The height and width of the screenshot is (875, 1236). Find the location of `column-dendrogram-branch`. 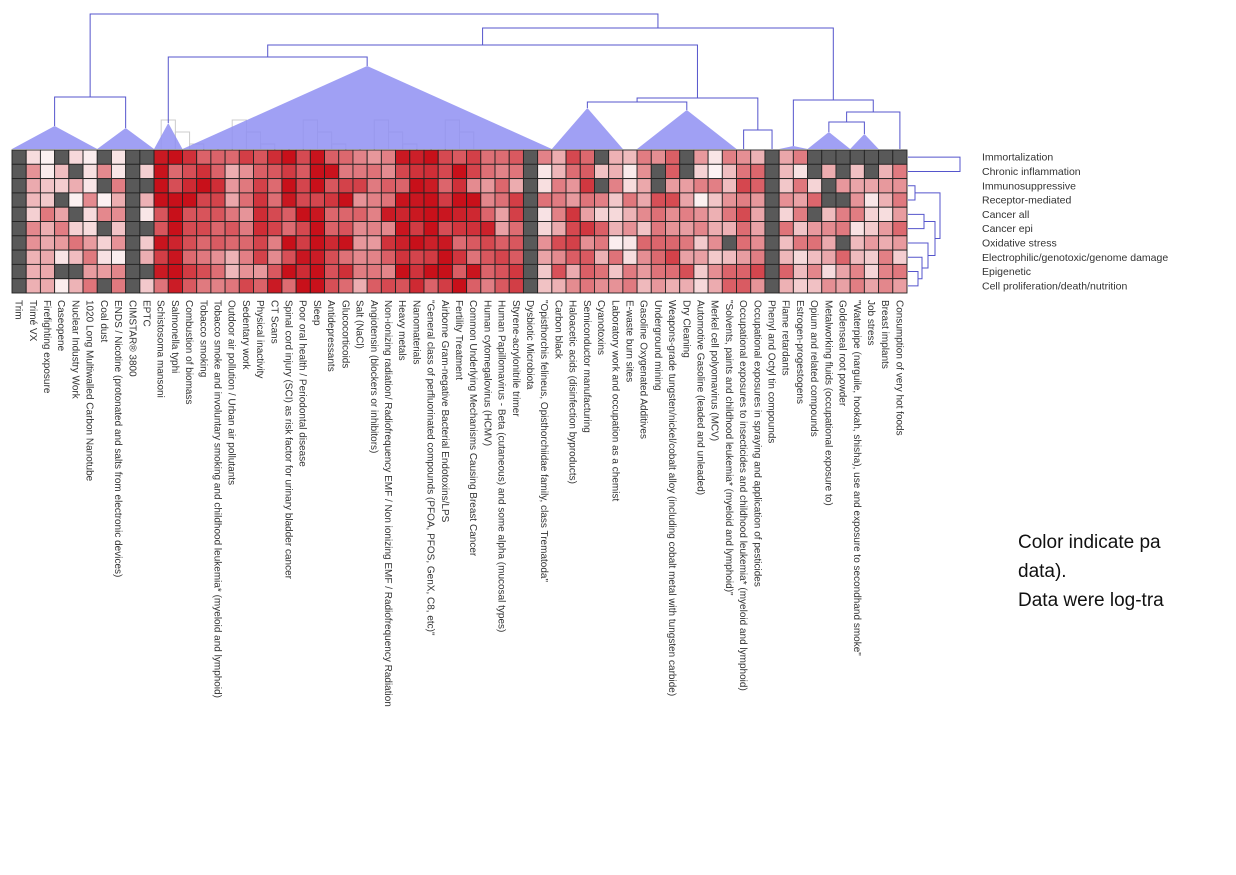

column-dendrogram-branch is located at coordinates (846, 127).